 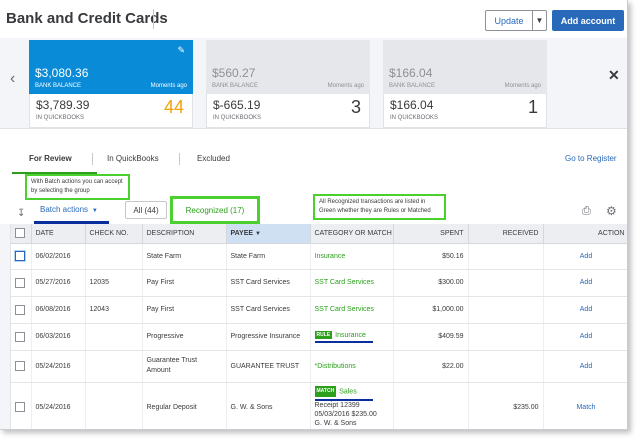 I want to click on cell-spent: $22.00, so click(x=431, y=366).